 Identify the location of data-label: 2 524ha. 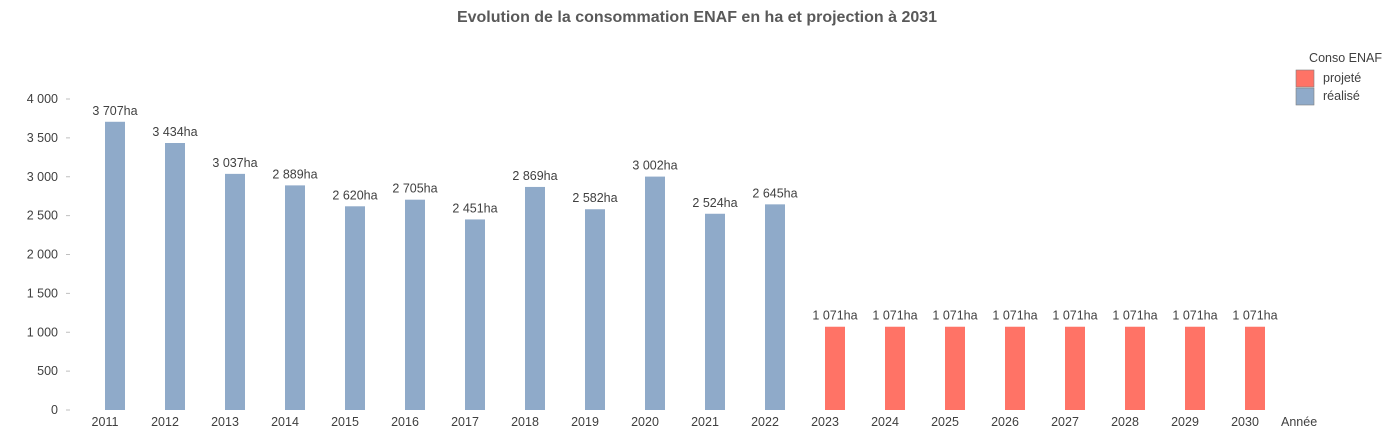
(714, 203).